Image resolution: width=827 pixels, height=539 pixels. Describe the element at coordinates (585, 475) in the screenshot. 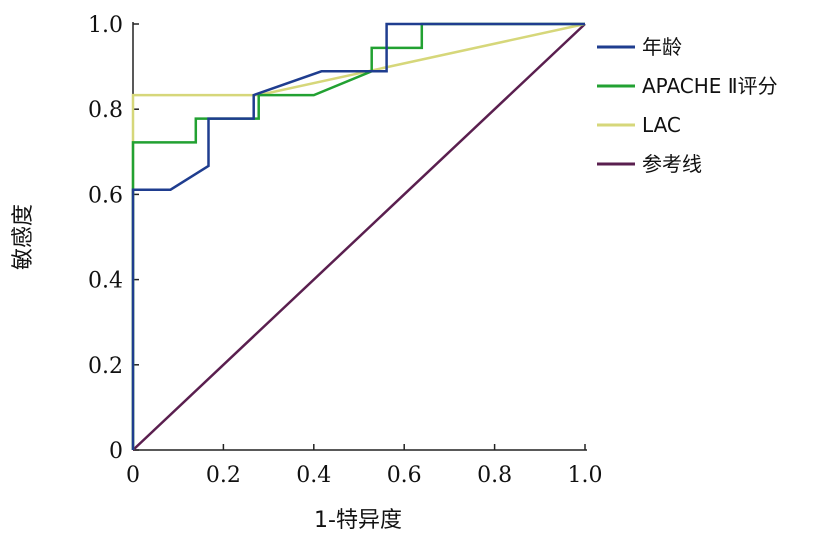

I see `x-tick-label: 1.0` at that location.